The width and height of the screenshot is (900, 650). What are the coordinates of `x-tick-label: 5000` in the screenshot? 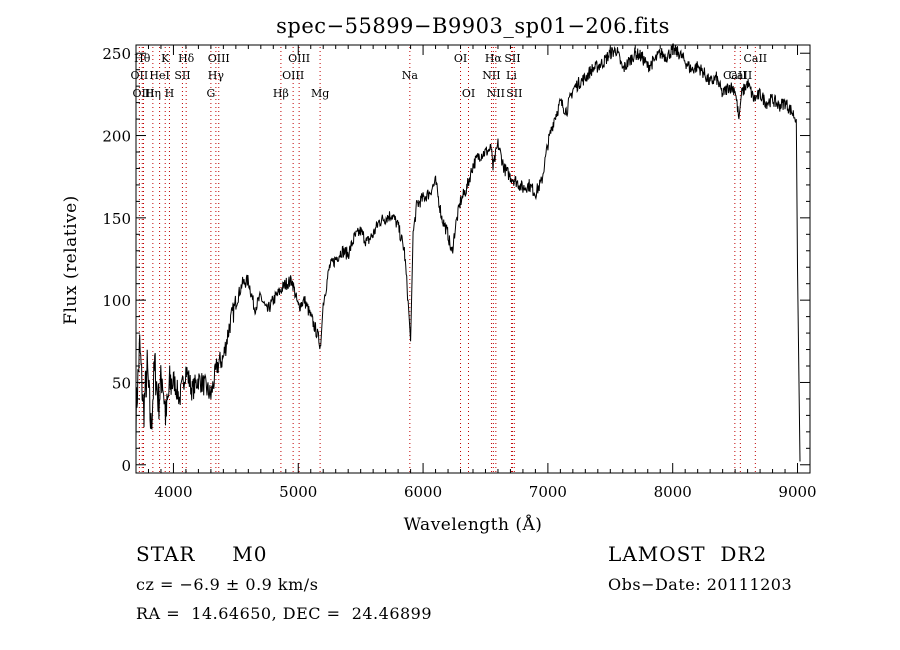 It's located at (298, 492).